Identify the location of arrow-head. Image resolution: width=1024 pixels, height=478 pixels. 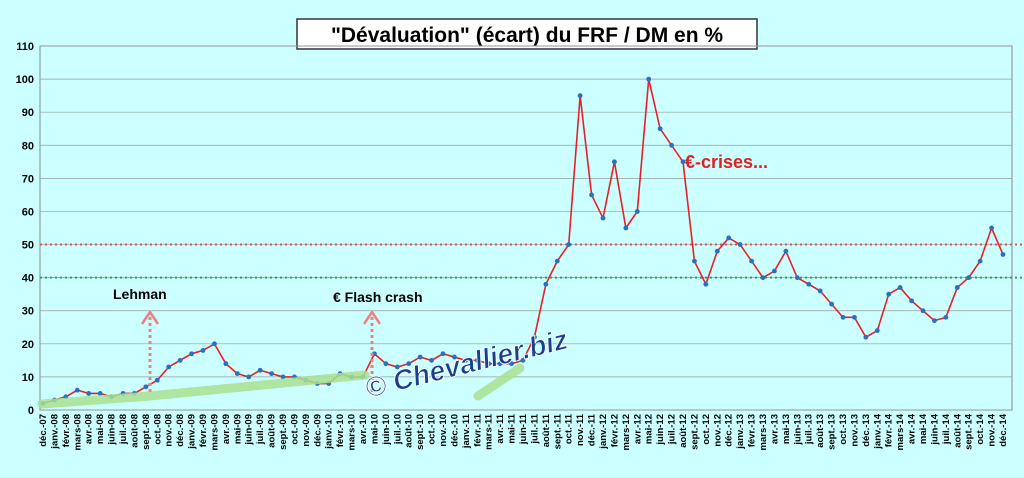
(372, 317).